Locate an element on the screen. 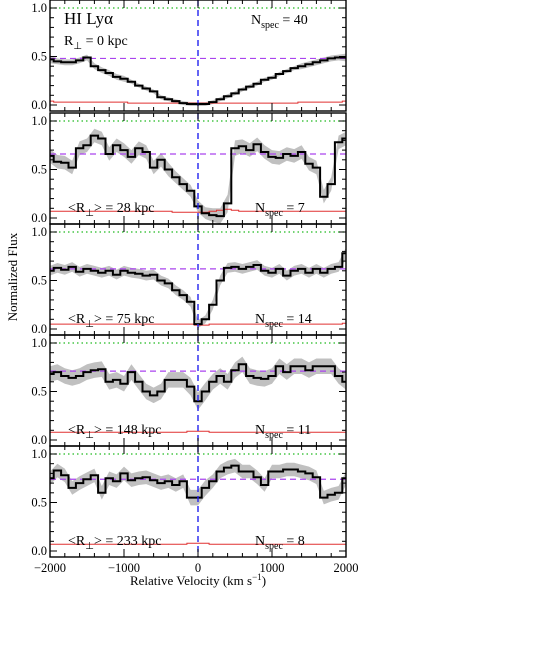 This screenshot has height=664, width=554. panel-5: 0.0 0.5 1.0 <R⊥> = 233 kpc Nspec = 8 is located at coordinates (189, 501).